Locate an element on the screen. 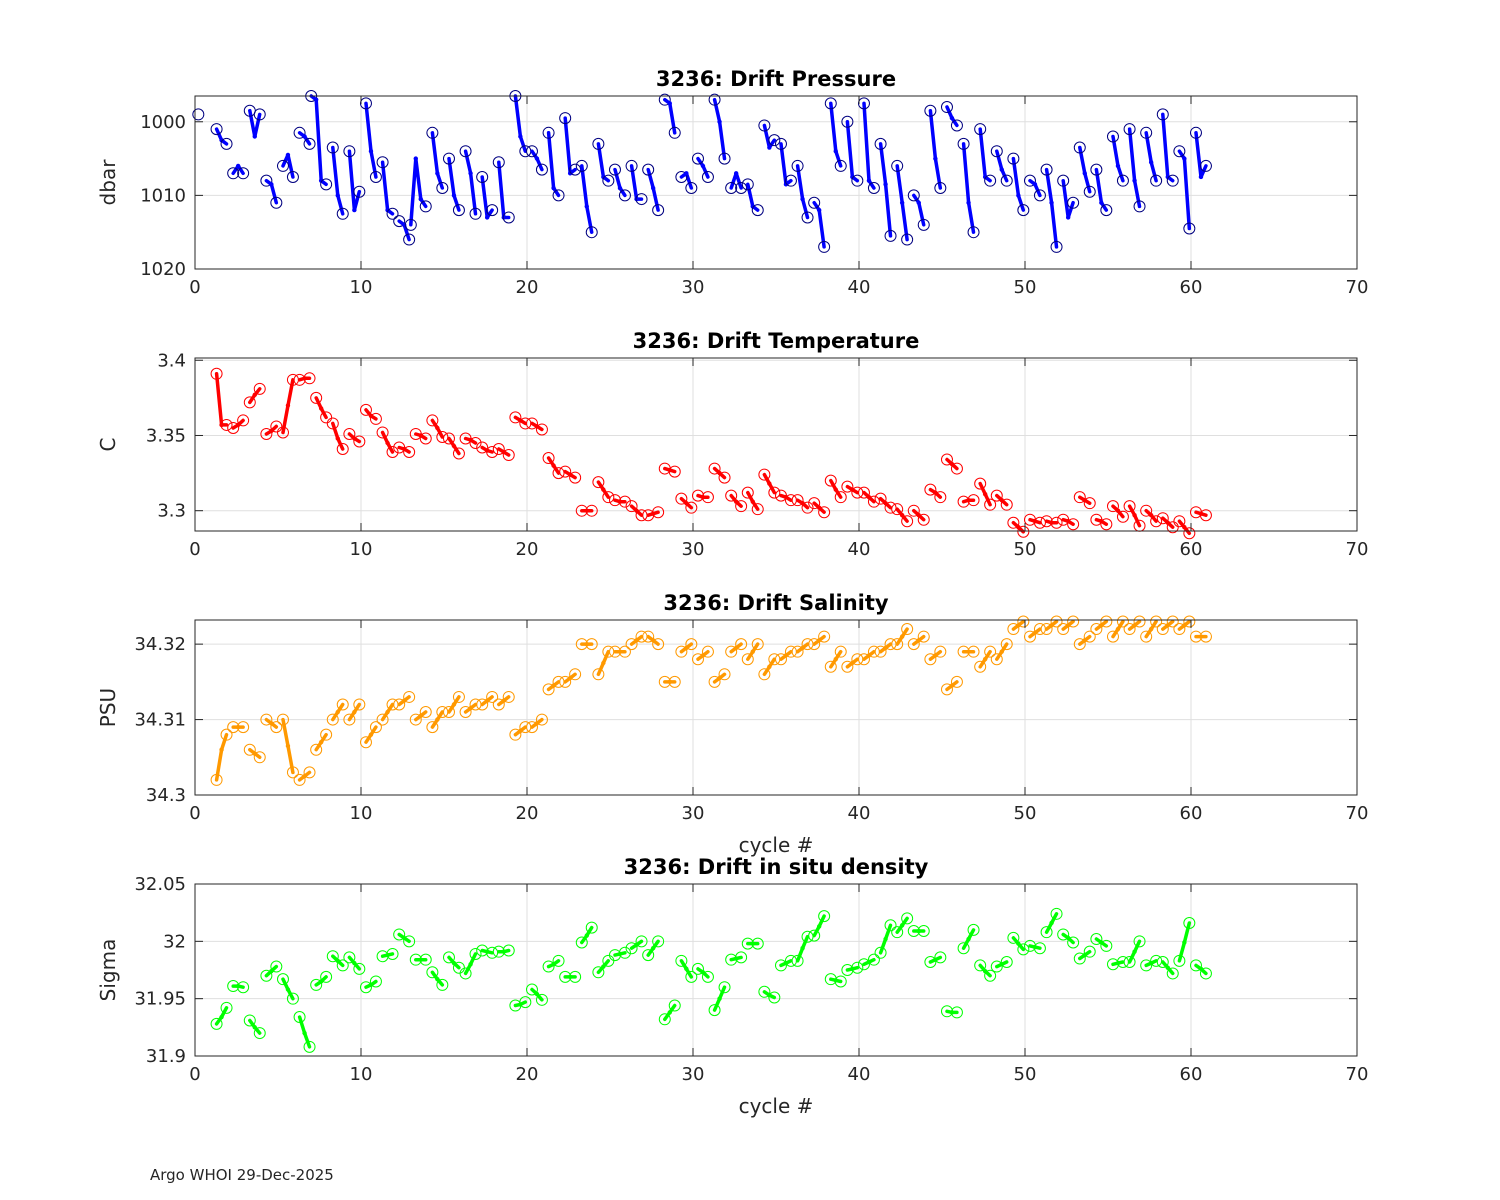 The width and height of the screenshot is (1500, 1200). y-axis-label: Sigma is located at coordinates (108, 970).